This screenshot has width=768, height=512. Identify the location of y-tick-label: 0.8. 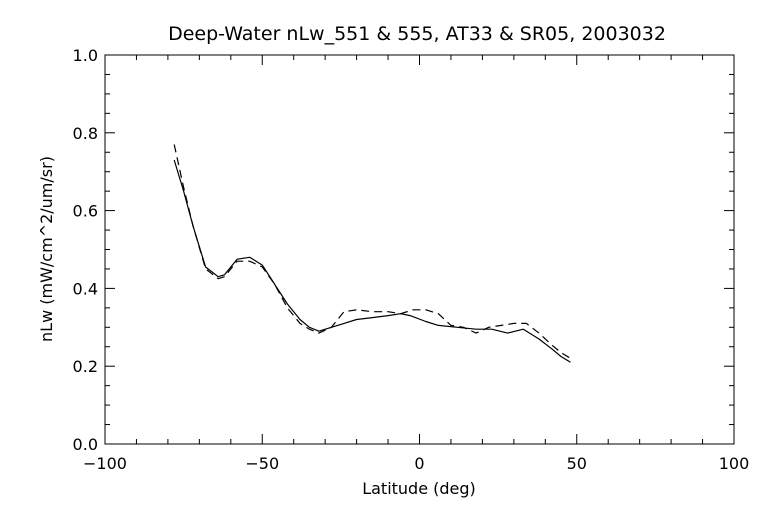
(85, 133).